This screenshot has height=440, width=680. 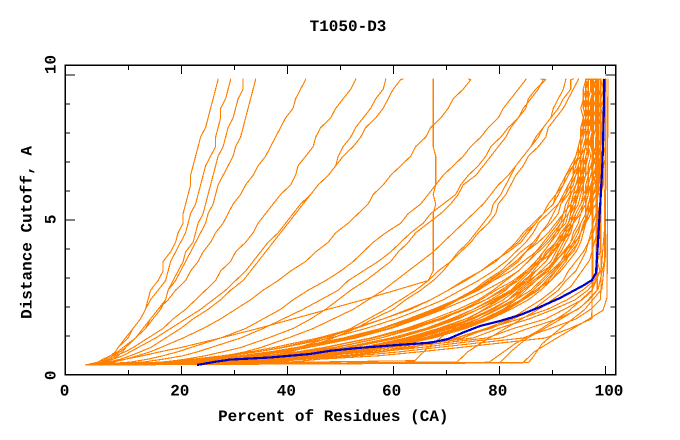 What do you see at coordinates (333, 417) in the screenshot?
I see `svg-text: Percent of Residues (CA)` at bounding box center [333, 417].